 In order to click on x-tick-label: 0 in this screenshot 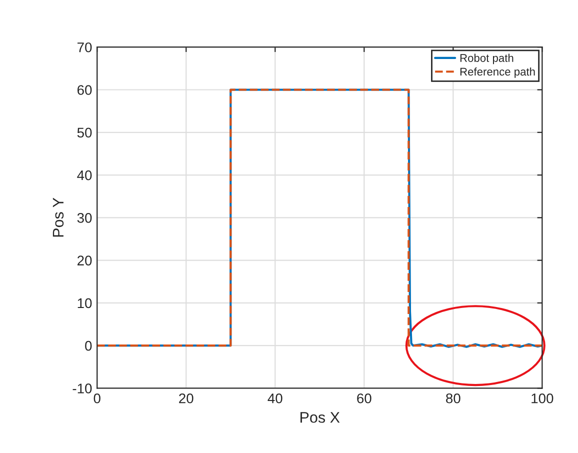, I will do `click(97, 398)`.